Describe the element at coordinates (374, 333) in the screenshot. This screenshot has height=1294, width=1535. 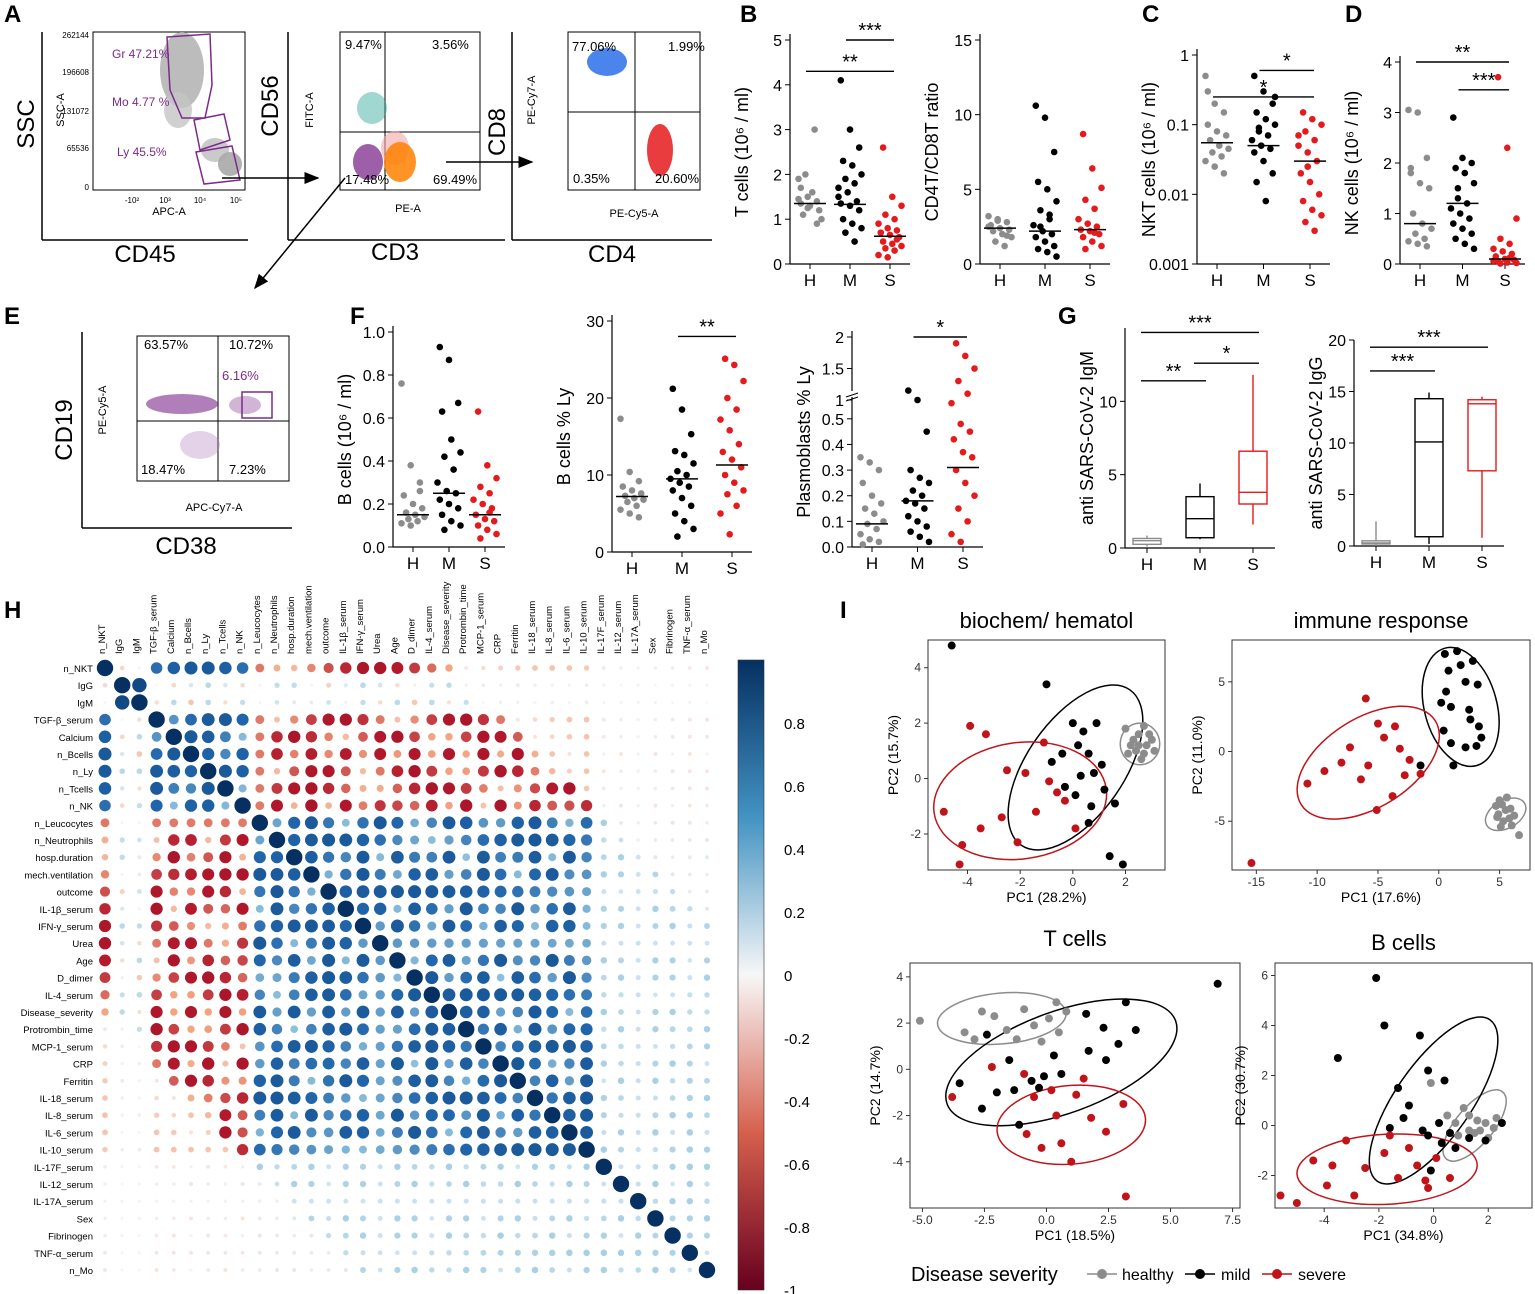
I see `ytick-label: 1.0` at that location.